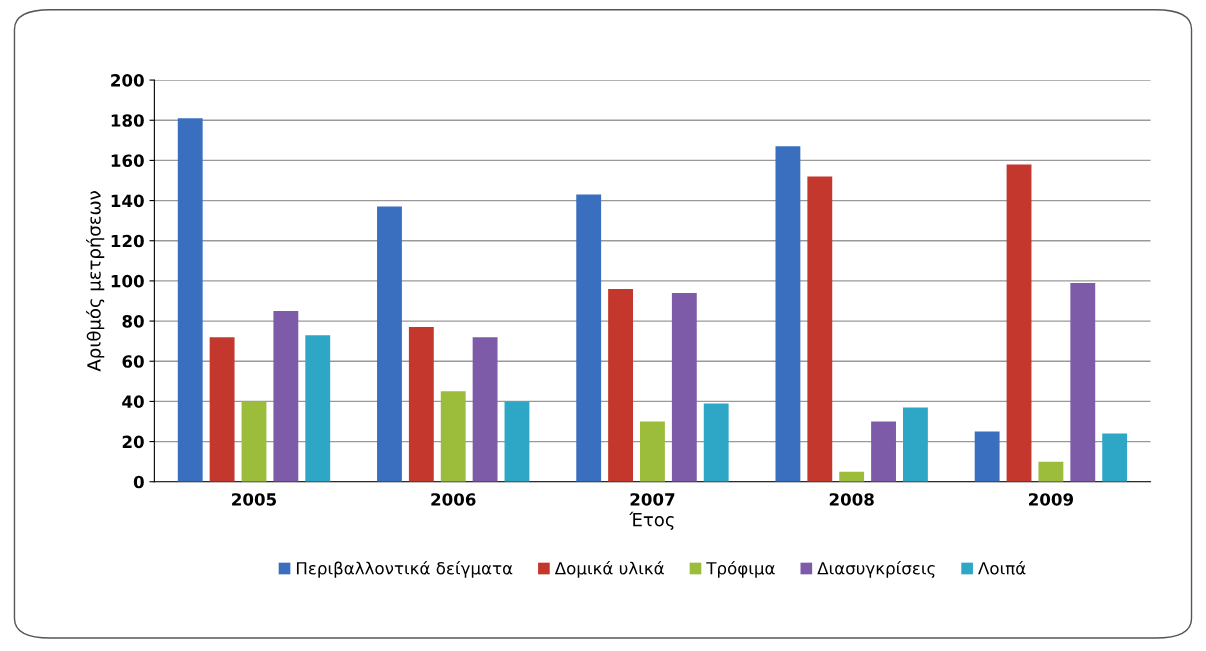 The image size is (1206, 651). I want to click on y-tick-label: 0, so click(138, 482).